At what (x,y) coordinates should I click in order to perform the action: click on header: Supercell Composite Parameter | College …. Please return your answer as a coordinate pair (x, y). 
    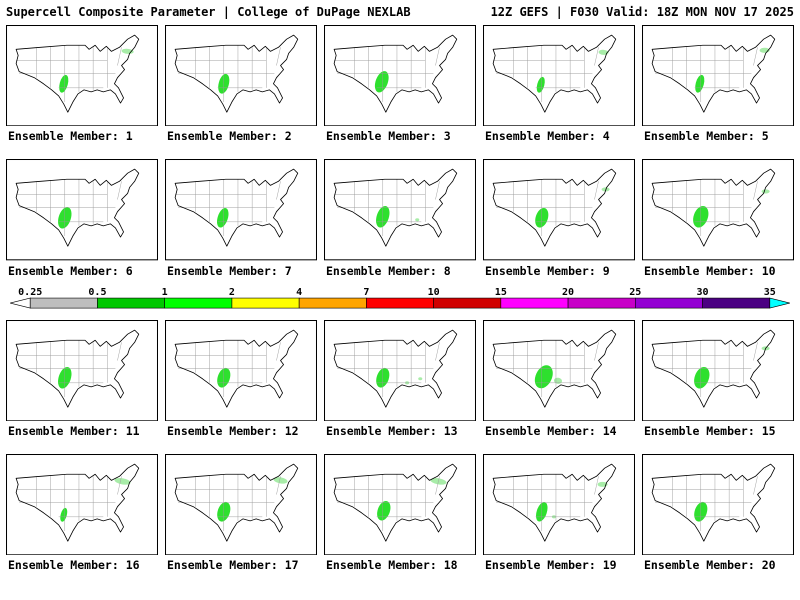
    Looking at the image, I should click on (400, 13).